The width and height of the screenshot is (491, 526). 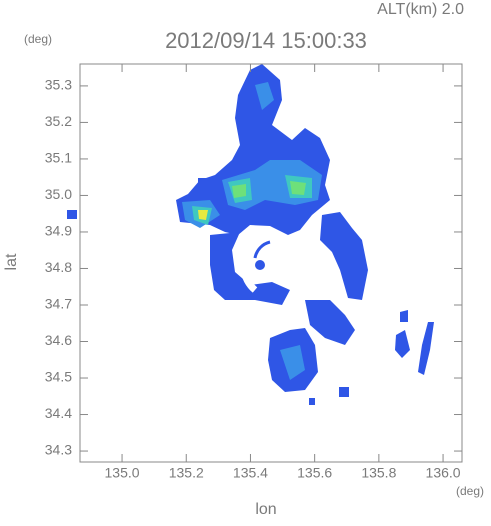 I want to click on y-tick-label: 34.6, so click(x=58, y=340).